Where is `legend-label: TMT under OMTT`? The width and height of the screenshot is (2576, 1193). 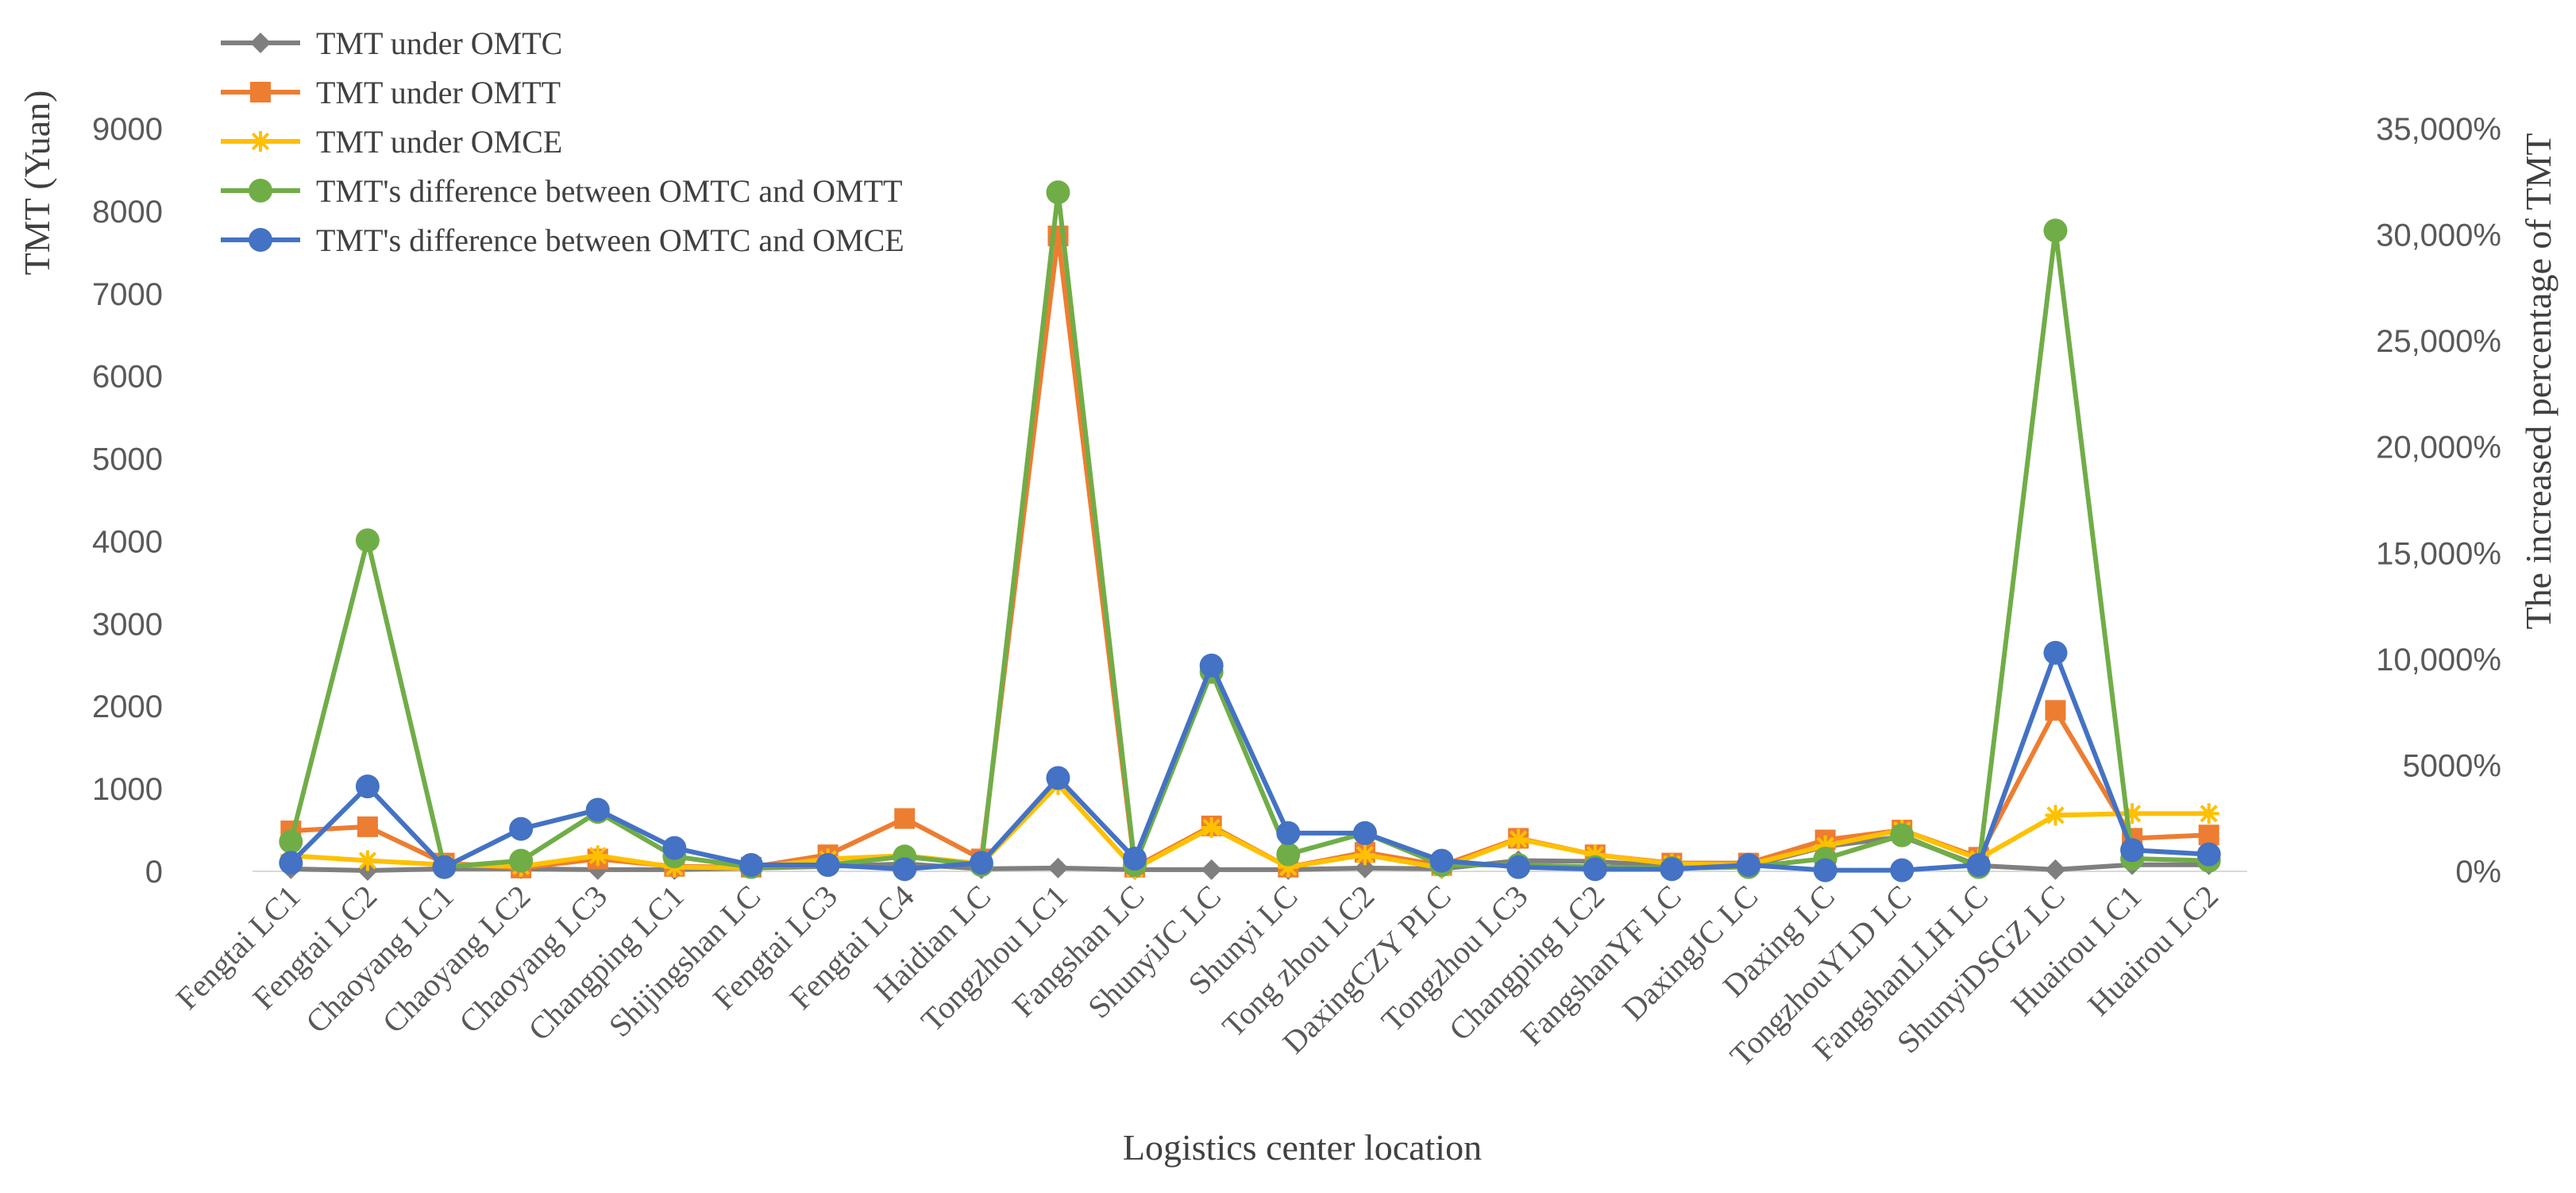 legend-label: TMT under OMTT is located at coordinates (439, 92).